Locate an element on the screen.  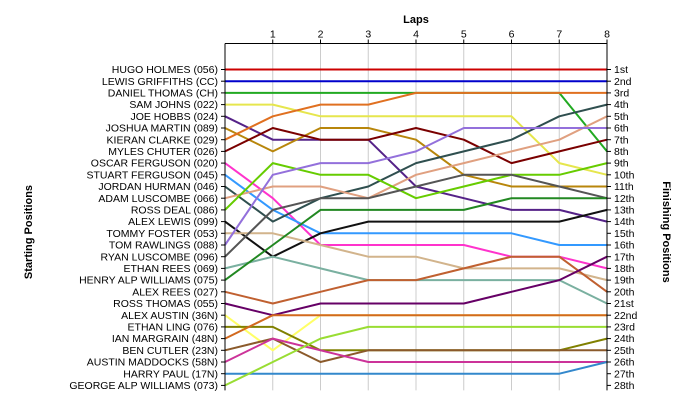
finish-label-13: 13th is located at coordinates (624, 211).